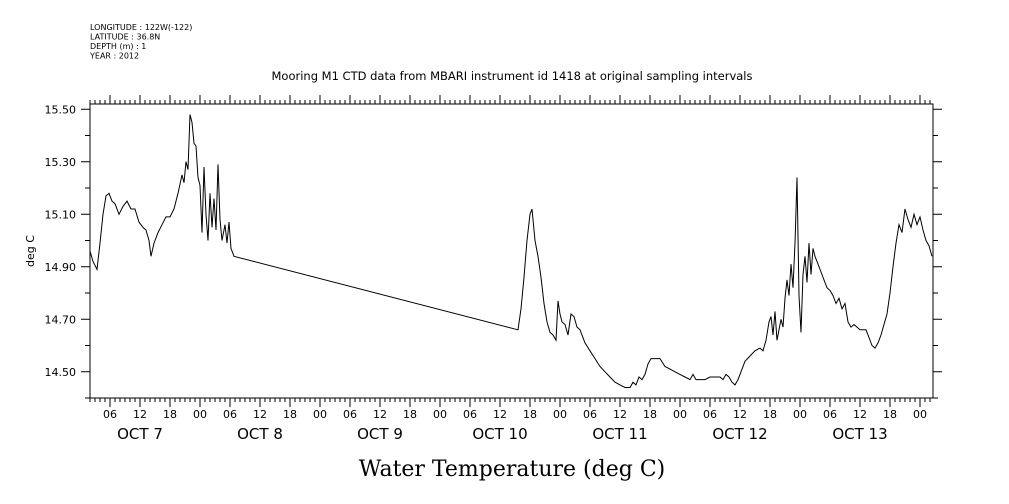  I want to click on day-labels: OCT 7 OCT 8 OCT 9 OCT 10 OCT 11 OCT 12 OCT 13, so click(502, 434).